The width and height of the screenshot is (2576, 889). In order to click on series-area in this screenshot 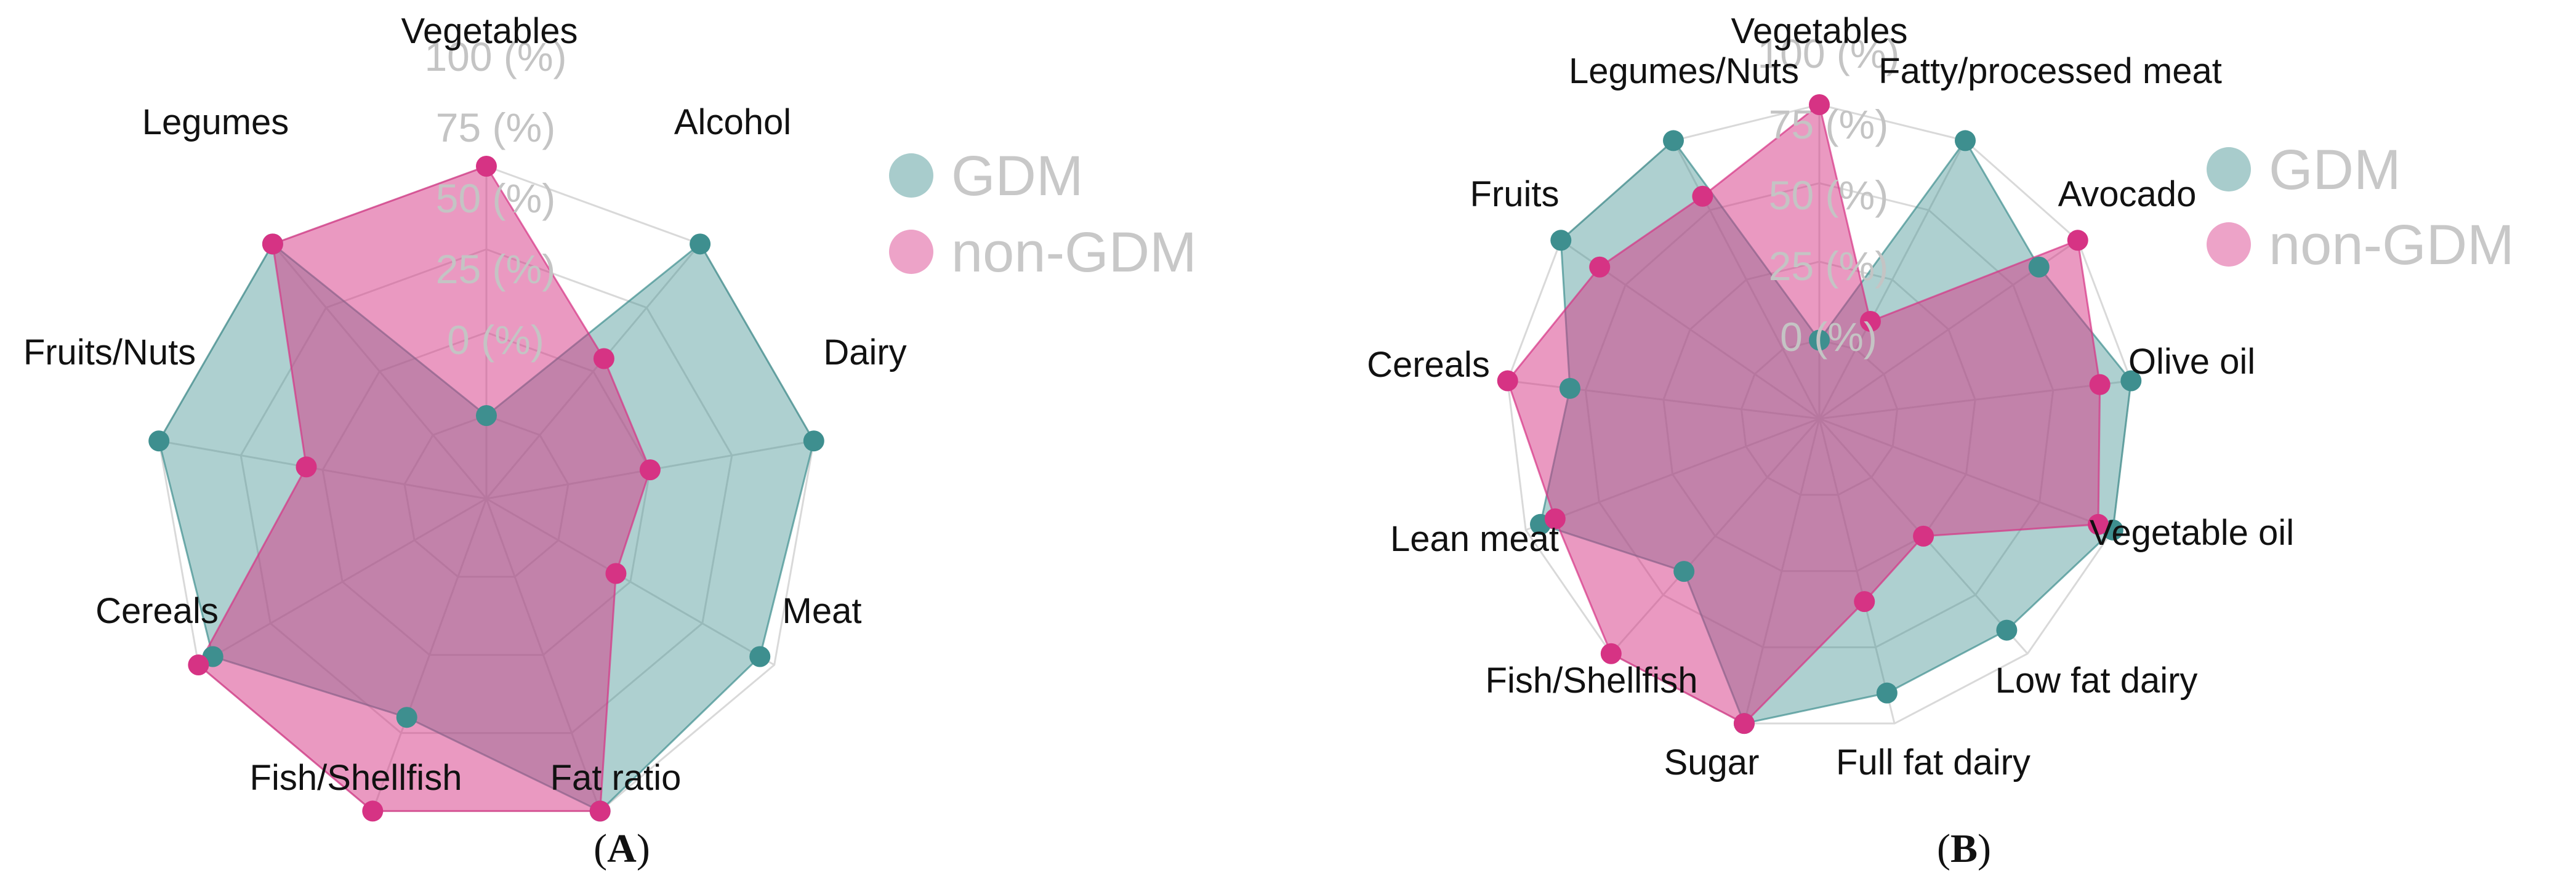, I will do `click(424, 488)`.